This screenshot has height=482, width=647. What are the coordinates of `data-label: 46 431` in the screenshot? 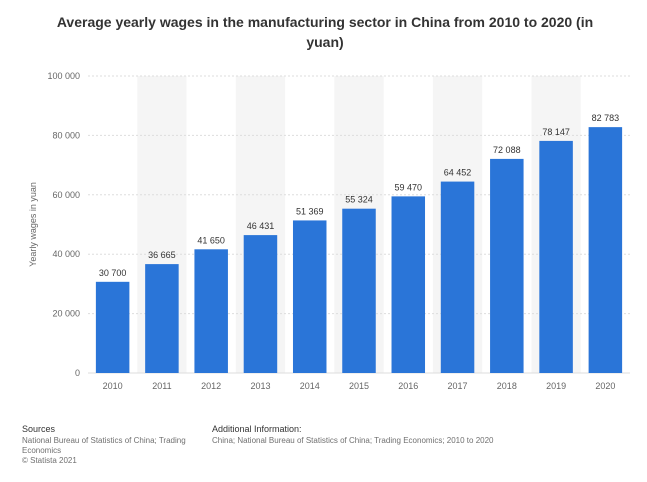 It's located at (261, 226).